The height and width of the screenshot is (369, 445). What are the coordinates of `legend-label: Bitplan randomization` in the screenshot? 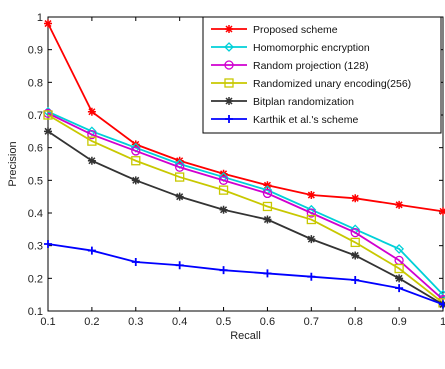 It's located at (303, 102).